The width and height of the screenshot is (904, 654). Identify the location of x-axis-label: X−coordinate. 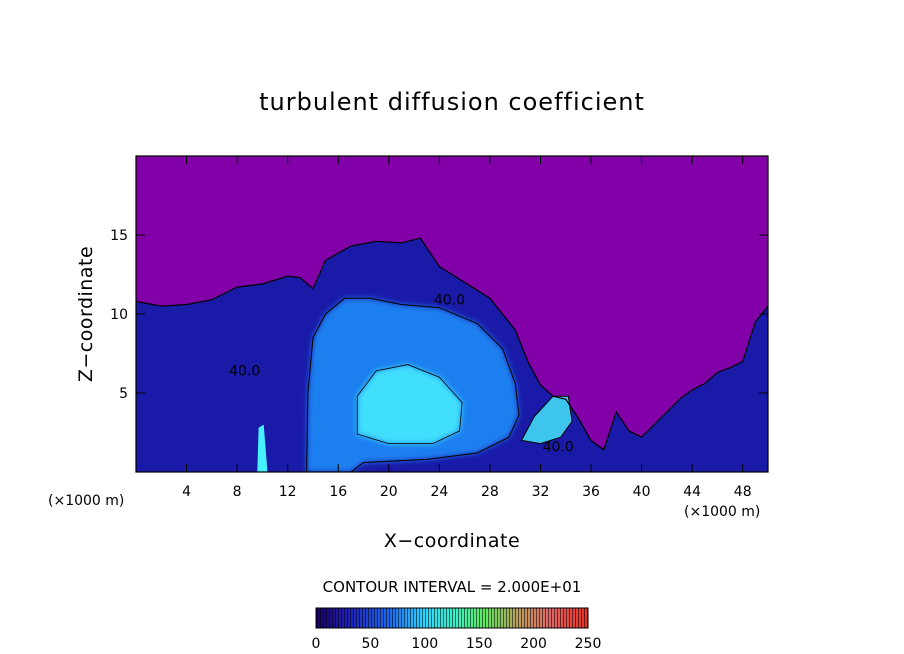
(452, 541).